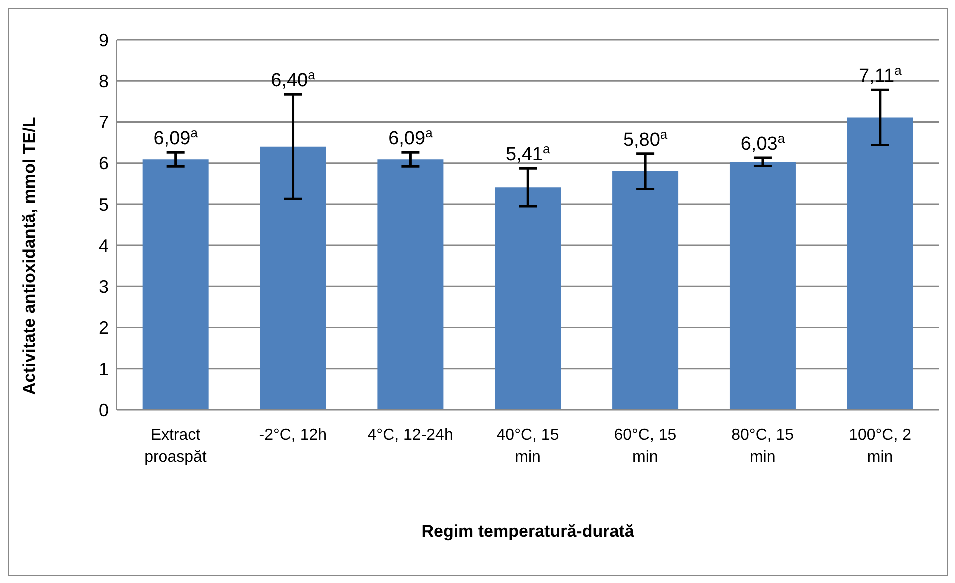 This screenshot has height=583, width=955. What do you see at coordinates (103, 164) in the screenshot?
I see `y-tick-label: 6` at bounding box center [103, 164].